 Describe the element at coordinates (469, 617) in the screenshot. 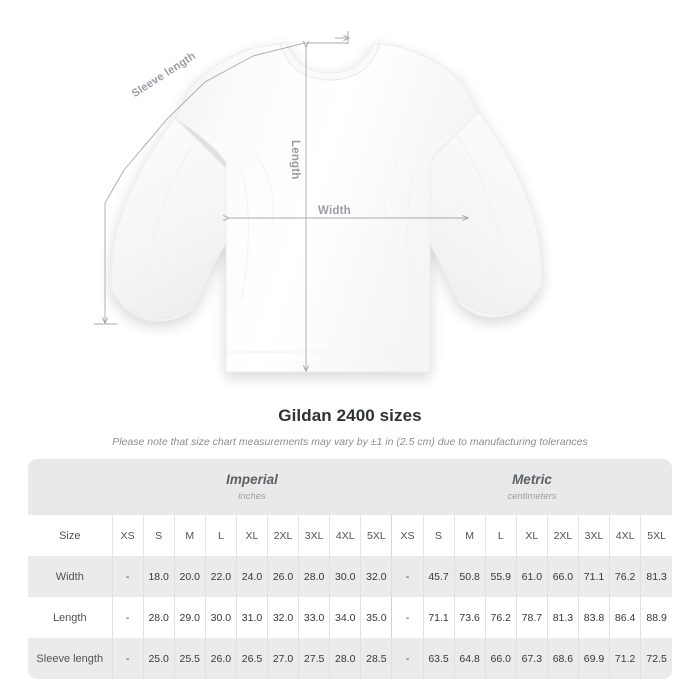

I see `cell-length-m-metric: 73.6` at that location.